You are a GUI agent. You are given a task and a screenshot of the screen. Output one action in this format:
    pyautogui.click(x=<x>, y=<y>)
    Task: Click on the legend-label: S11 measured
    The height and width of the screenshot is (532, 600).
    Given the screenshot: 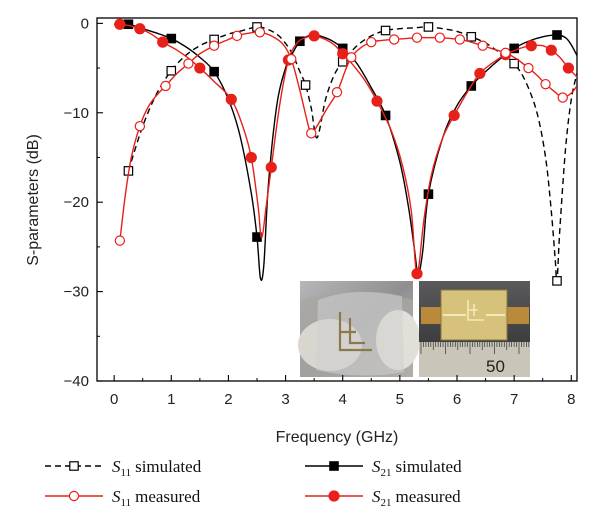 What is the action you would take?
    pyautogui.click(x=156, y=498)
    